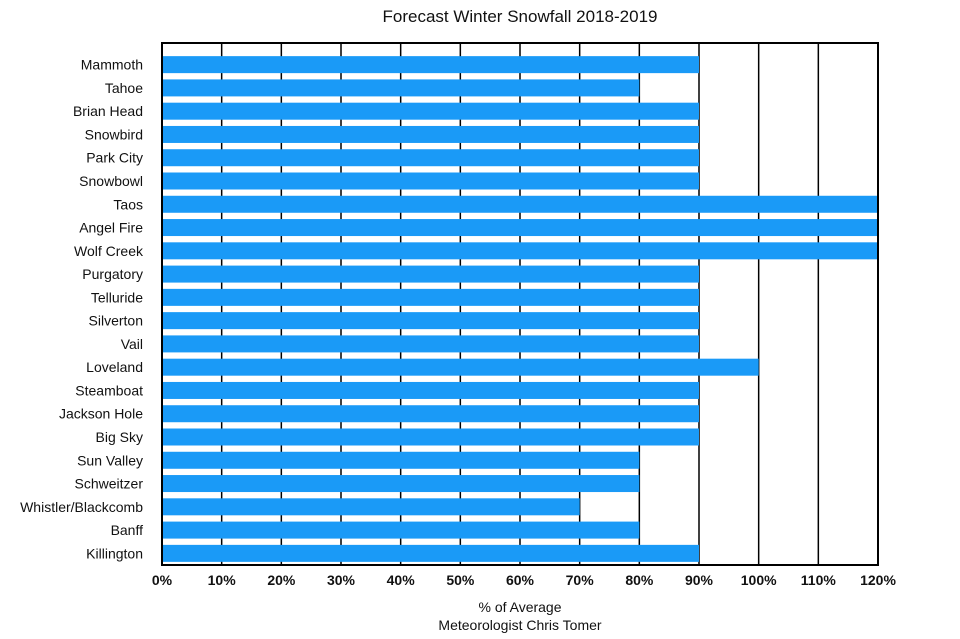  I want to click on category-label: Tahoe, so click(124, 88).